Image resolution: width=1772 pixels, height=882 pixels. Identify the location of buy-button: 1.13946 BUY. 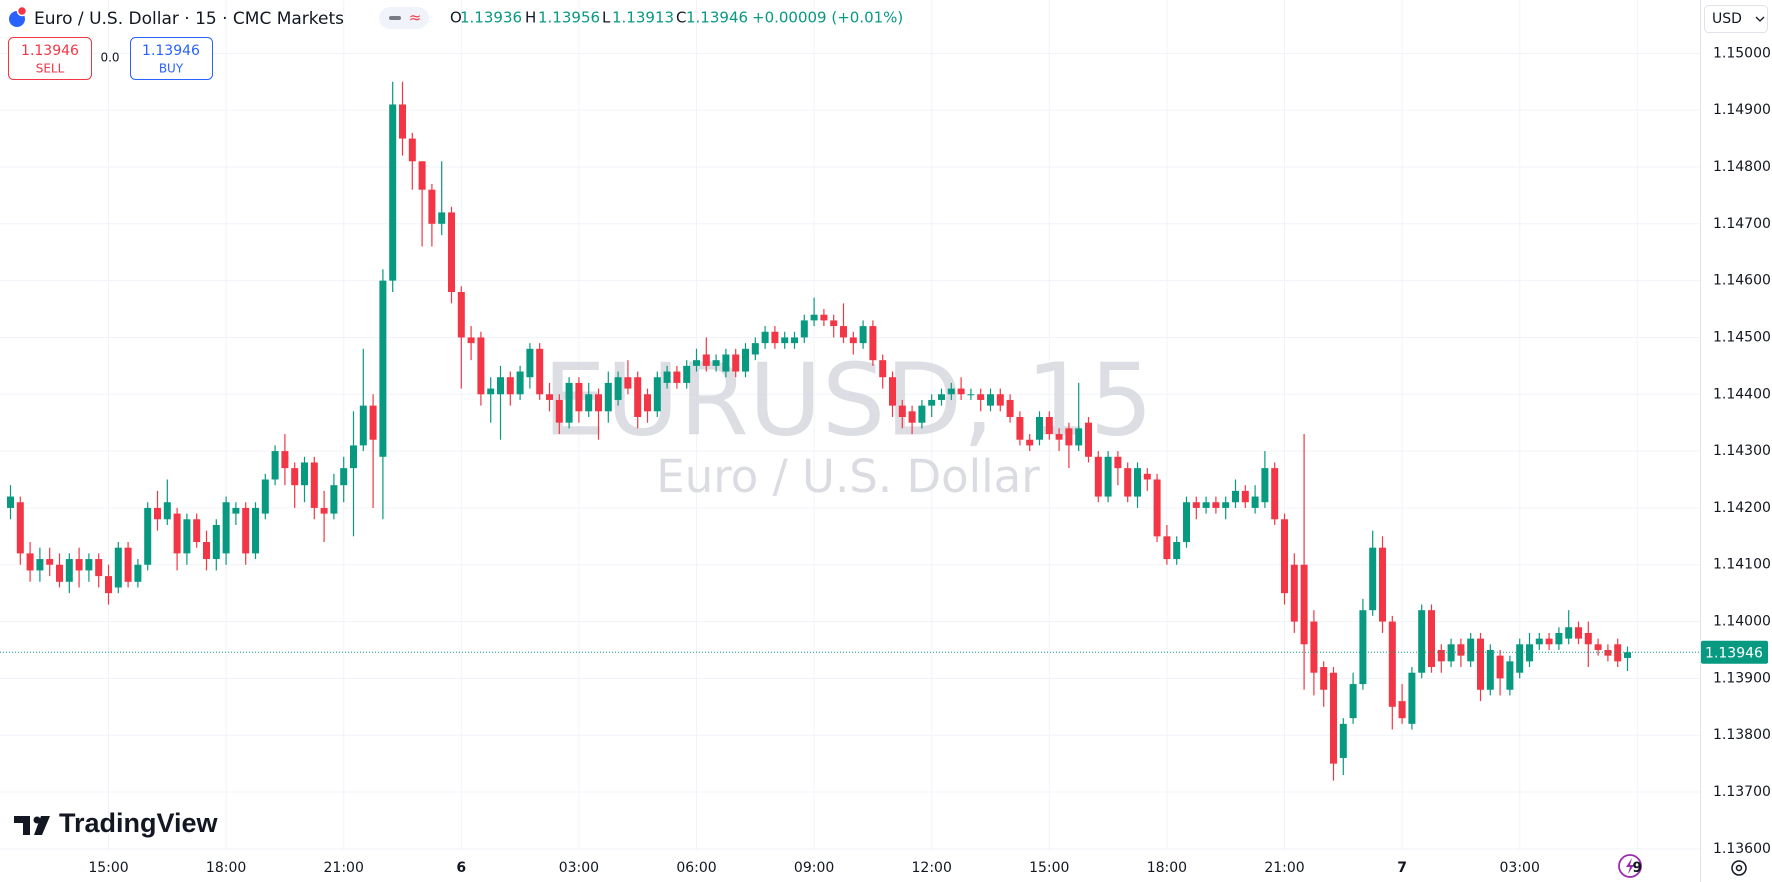
(171, 58).